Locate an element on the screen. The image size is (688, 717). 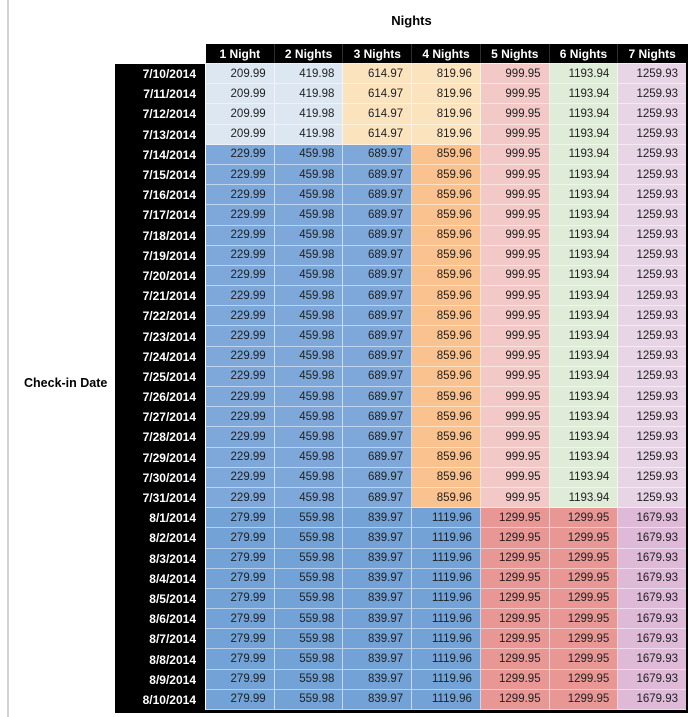
date-cell: 7/15/2014 is located at coordinates (160, 175).